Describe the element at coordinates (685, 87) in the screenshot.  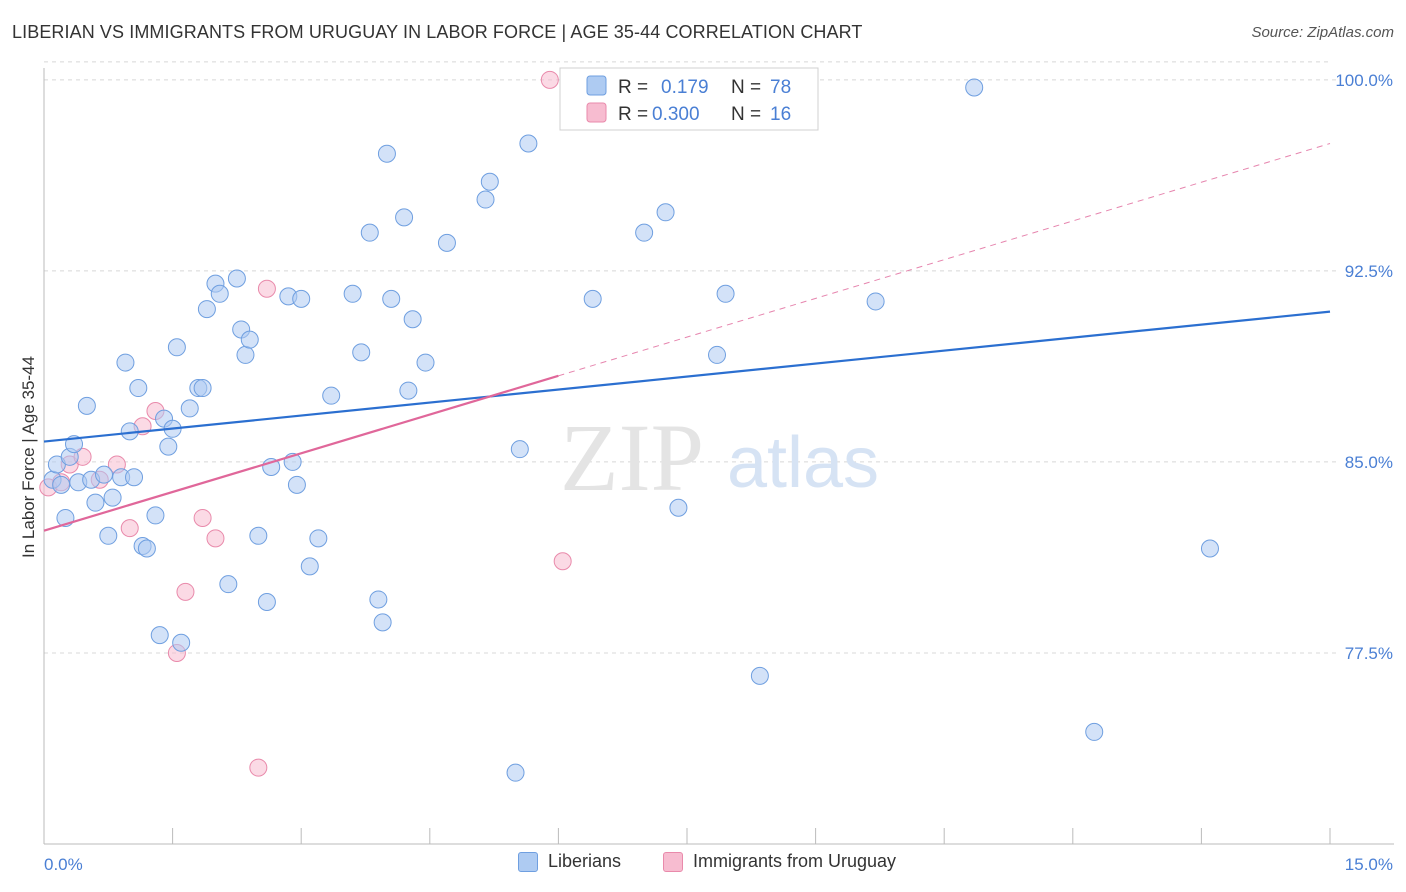
I see `legend-r-value-1: 0.179` at that location.